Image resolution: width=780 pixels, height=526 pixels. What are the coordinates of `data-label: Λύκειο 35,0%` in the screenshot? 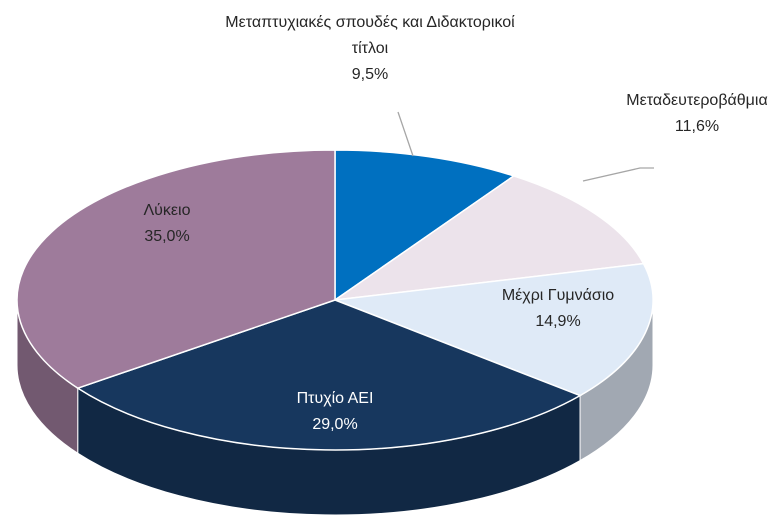 It's located at (167, 224).